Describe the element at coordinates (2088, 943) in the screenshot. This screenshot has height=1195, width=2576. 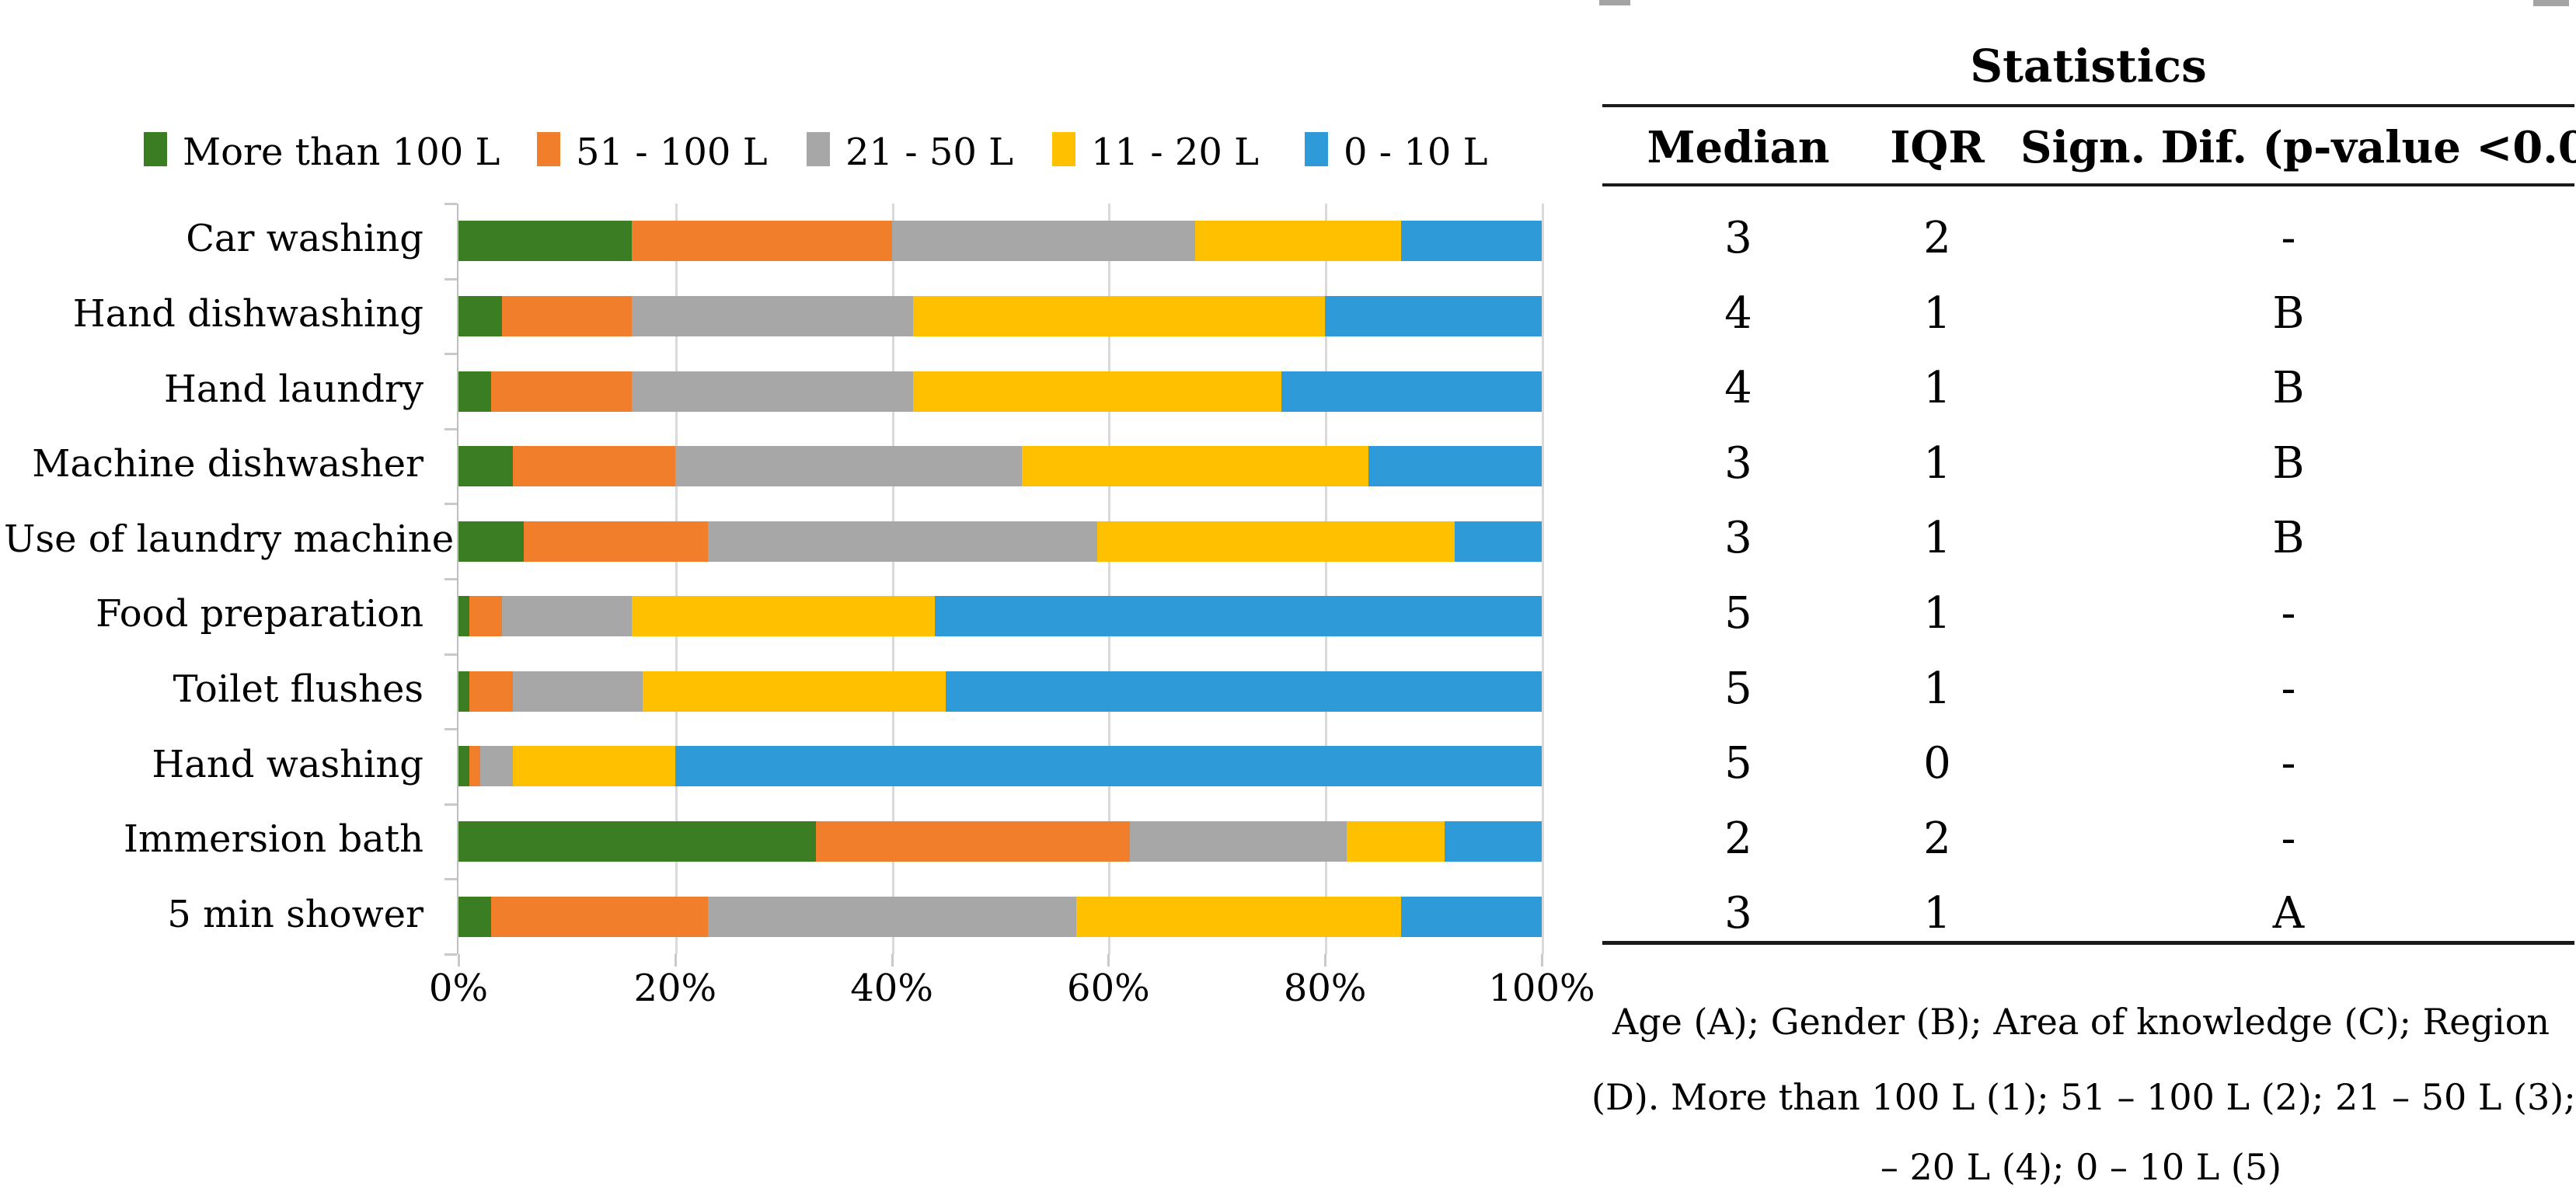
I see `table-rule-bottom` at that location.